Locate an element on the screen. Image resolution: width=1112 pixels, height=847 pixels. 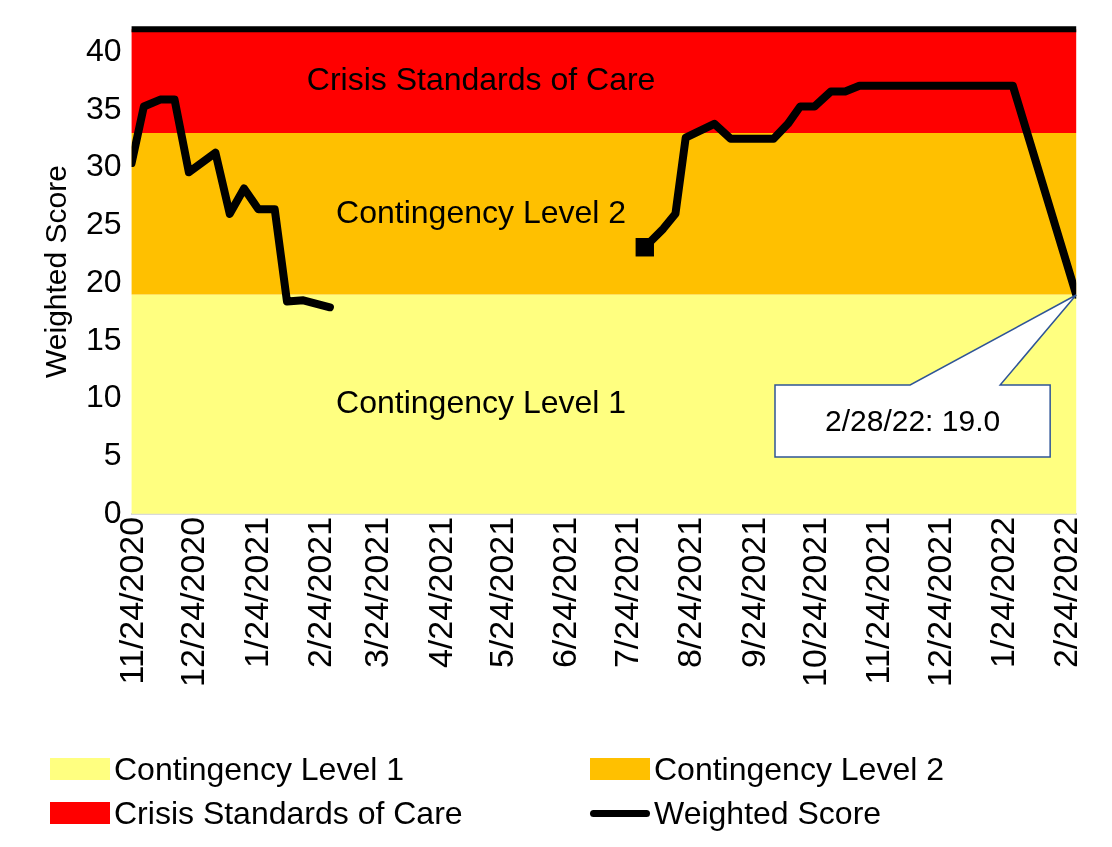
y-axis-title: Weighted Score is located at coordinates (56, 271).